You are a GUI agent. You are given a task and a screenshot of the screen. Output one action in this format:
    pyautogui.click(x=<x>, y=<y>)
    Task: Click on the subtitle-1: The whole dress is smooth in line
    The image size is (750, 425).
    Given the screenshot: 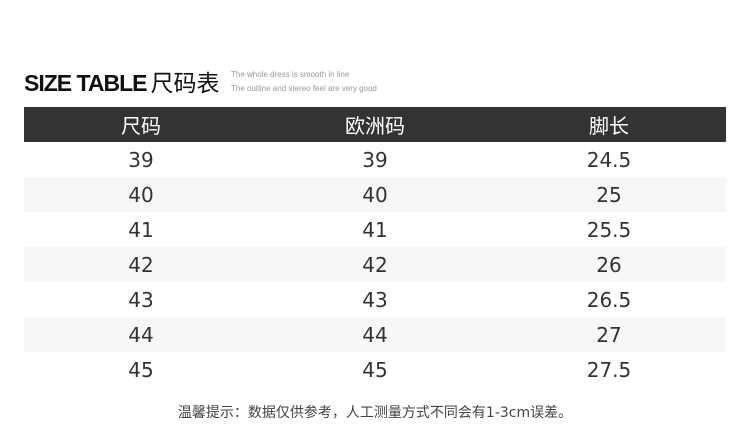 What is the action you would take?
    pyautogui.click(x=290, y=74)
    